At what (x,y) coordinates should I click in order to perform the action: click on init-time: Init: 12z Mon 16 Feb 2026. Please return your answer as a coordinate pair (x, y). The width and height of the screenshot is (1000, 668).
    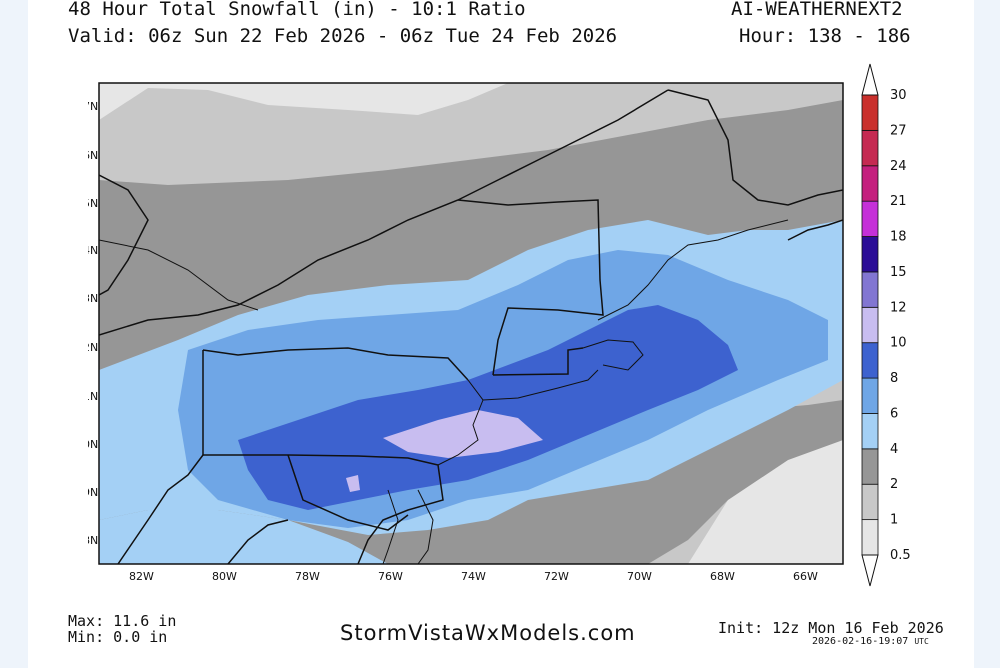
    Looking at the image, I should click on (831, 628).